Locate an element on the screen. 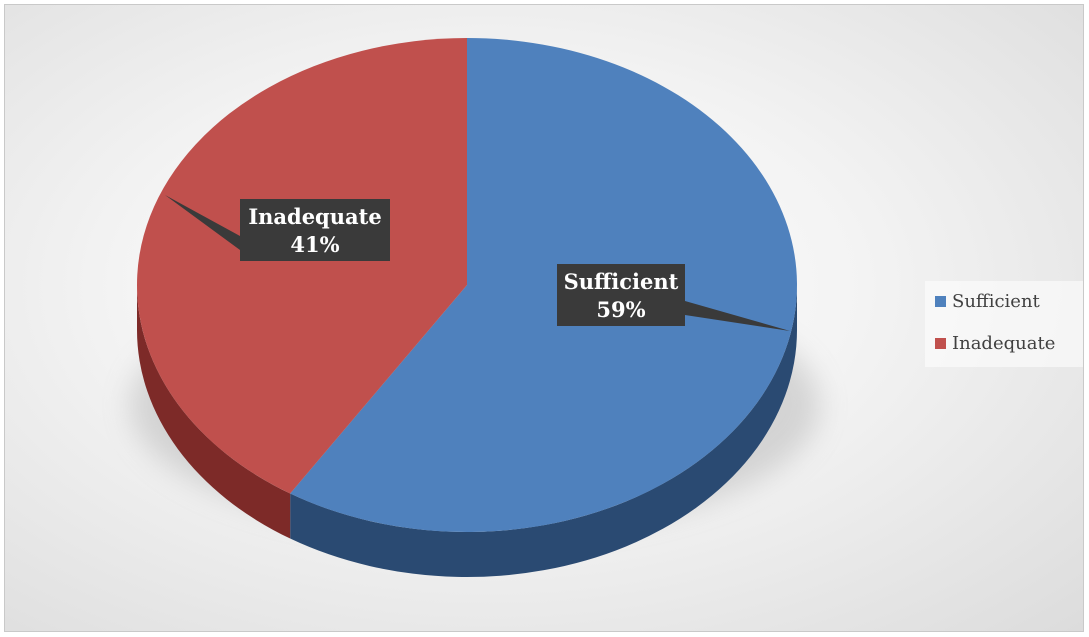 Image resolution: width=1089 pixels, height=637 pixels. legend-item-inadequate: Inadequate is located at coordinates (995, 343).